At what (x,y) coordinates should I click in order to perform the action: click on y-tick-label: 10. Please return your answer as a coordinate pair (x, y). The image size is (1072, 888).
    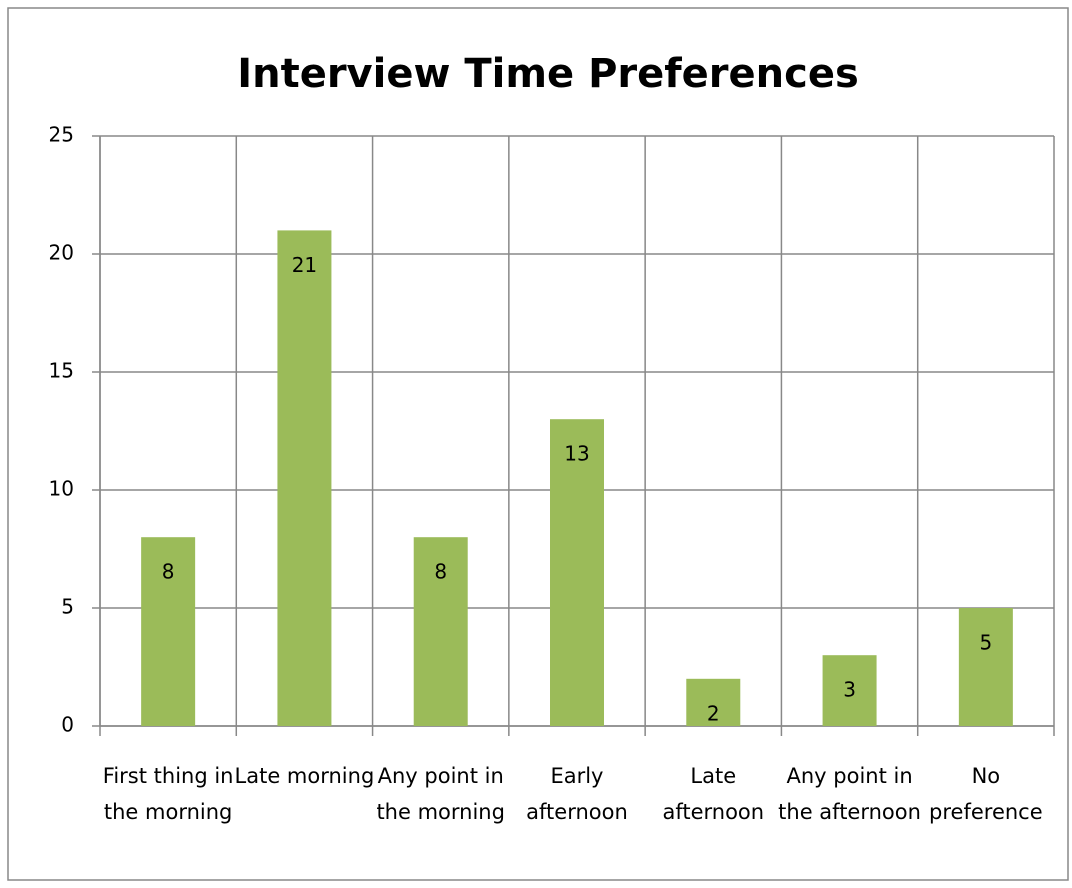
    Looking at the image, I should click on (61, 489).